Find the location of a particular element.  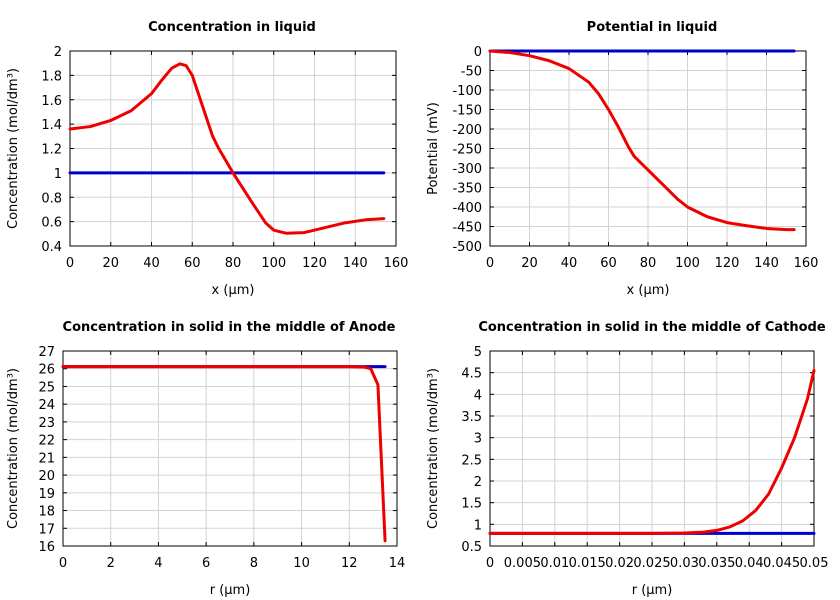

x-tick-label: 0.015 is located at coordinates (587, 563).